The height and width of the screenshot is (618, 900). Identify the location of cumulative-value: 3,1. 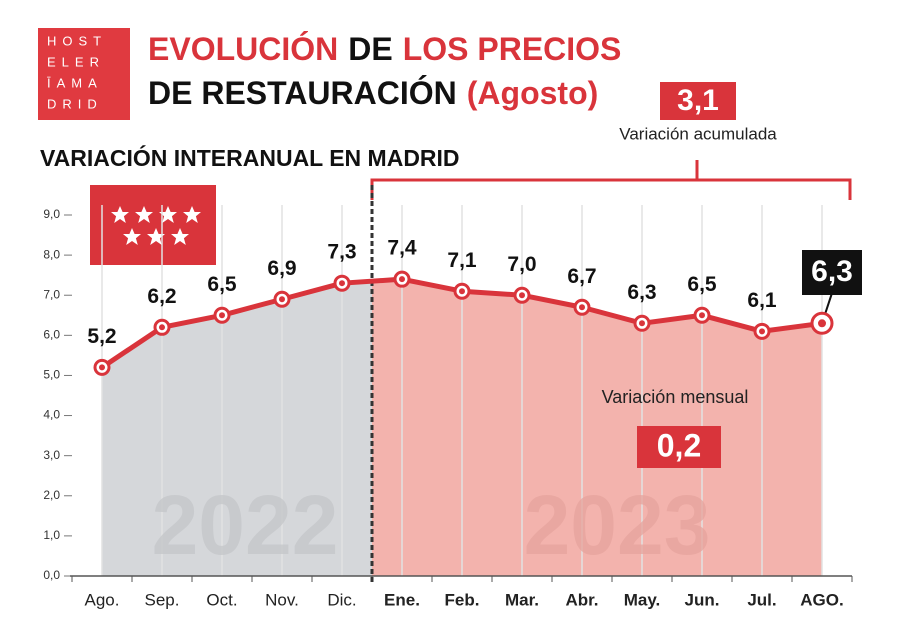
(698, 100).